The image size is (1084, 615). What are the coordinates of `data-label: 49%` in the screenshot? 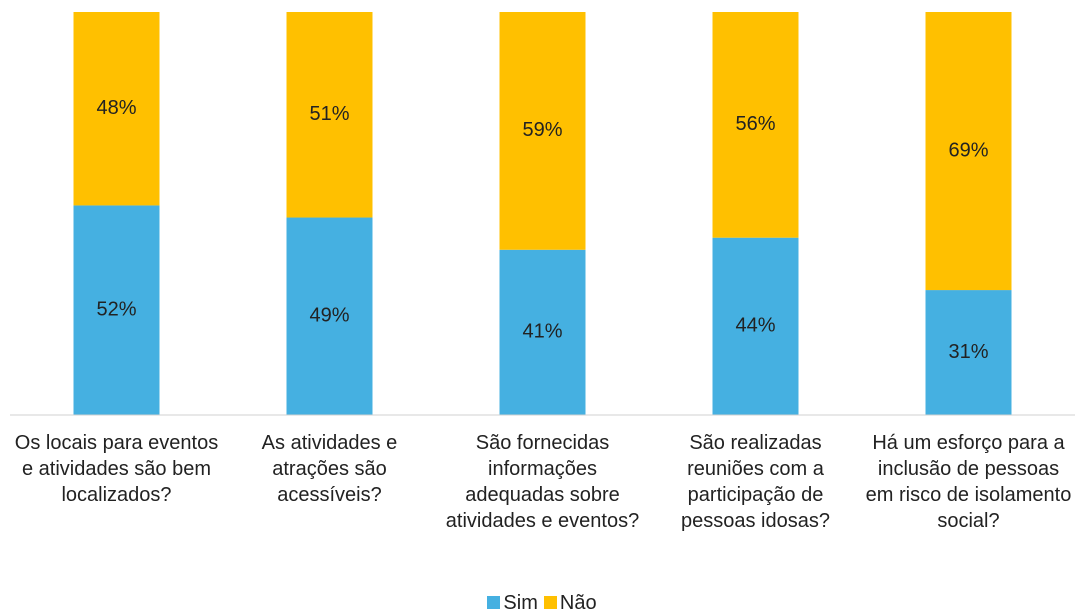 It's located at (329, 316).